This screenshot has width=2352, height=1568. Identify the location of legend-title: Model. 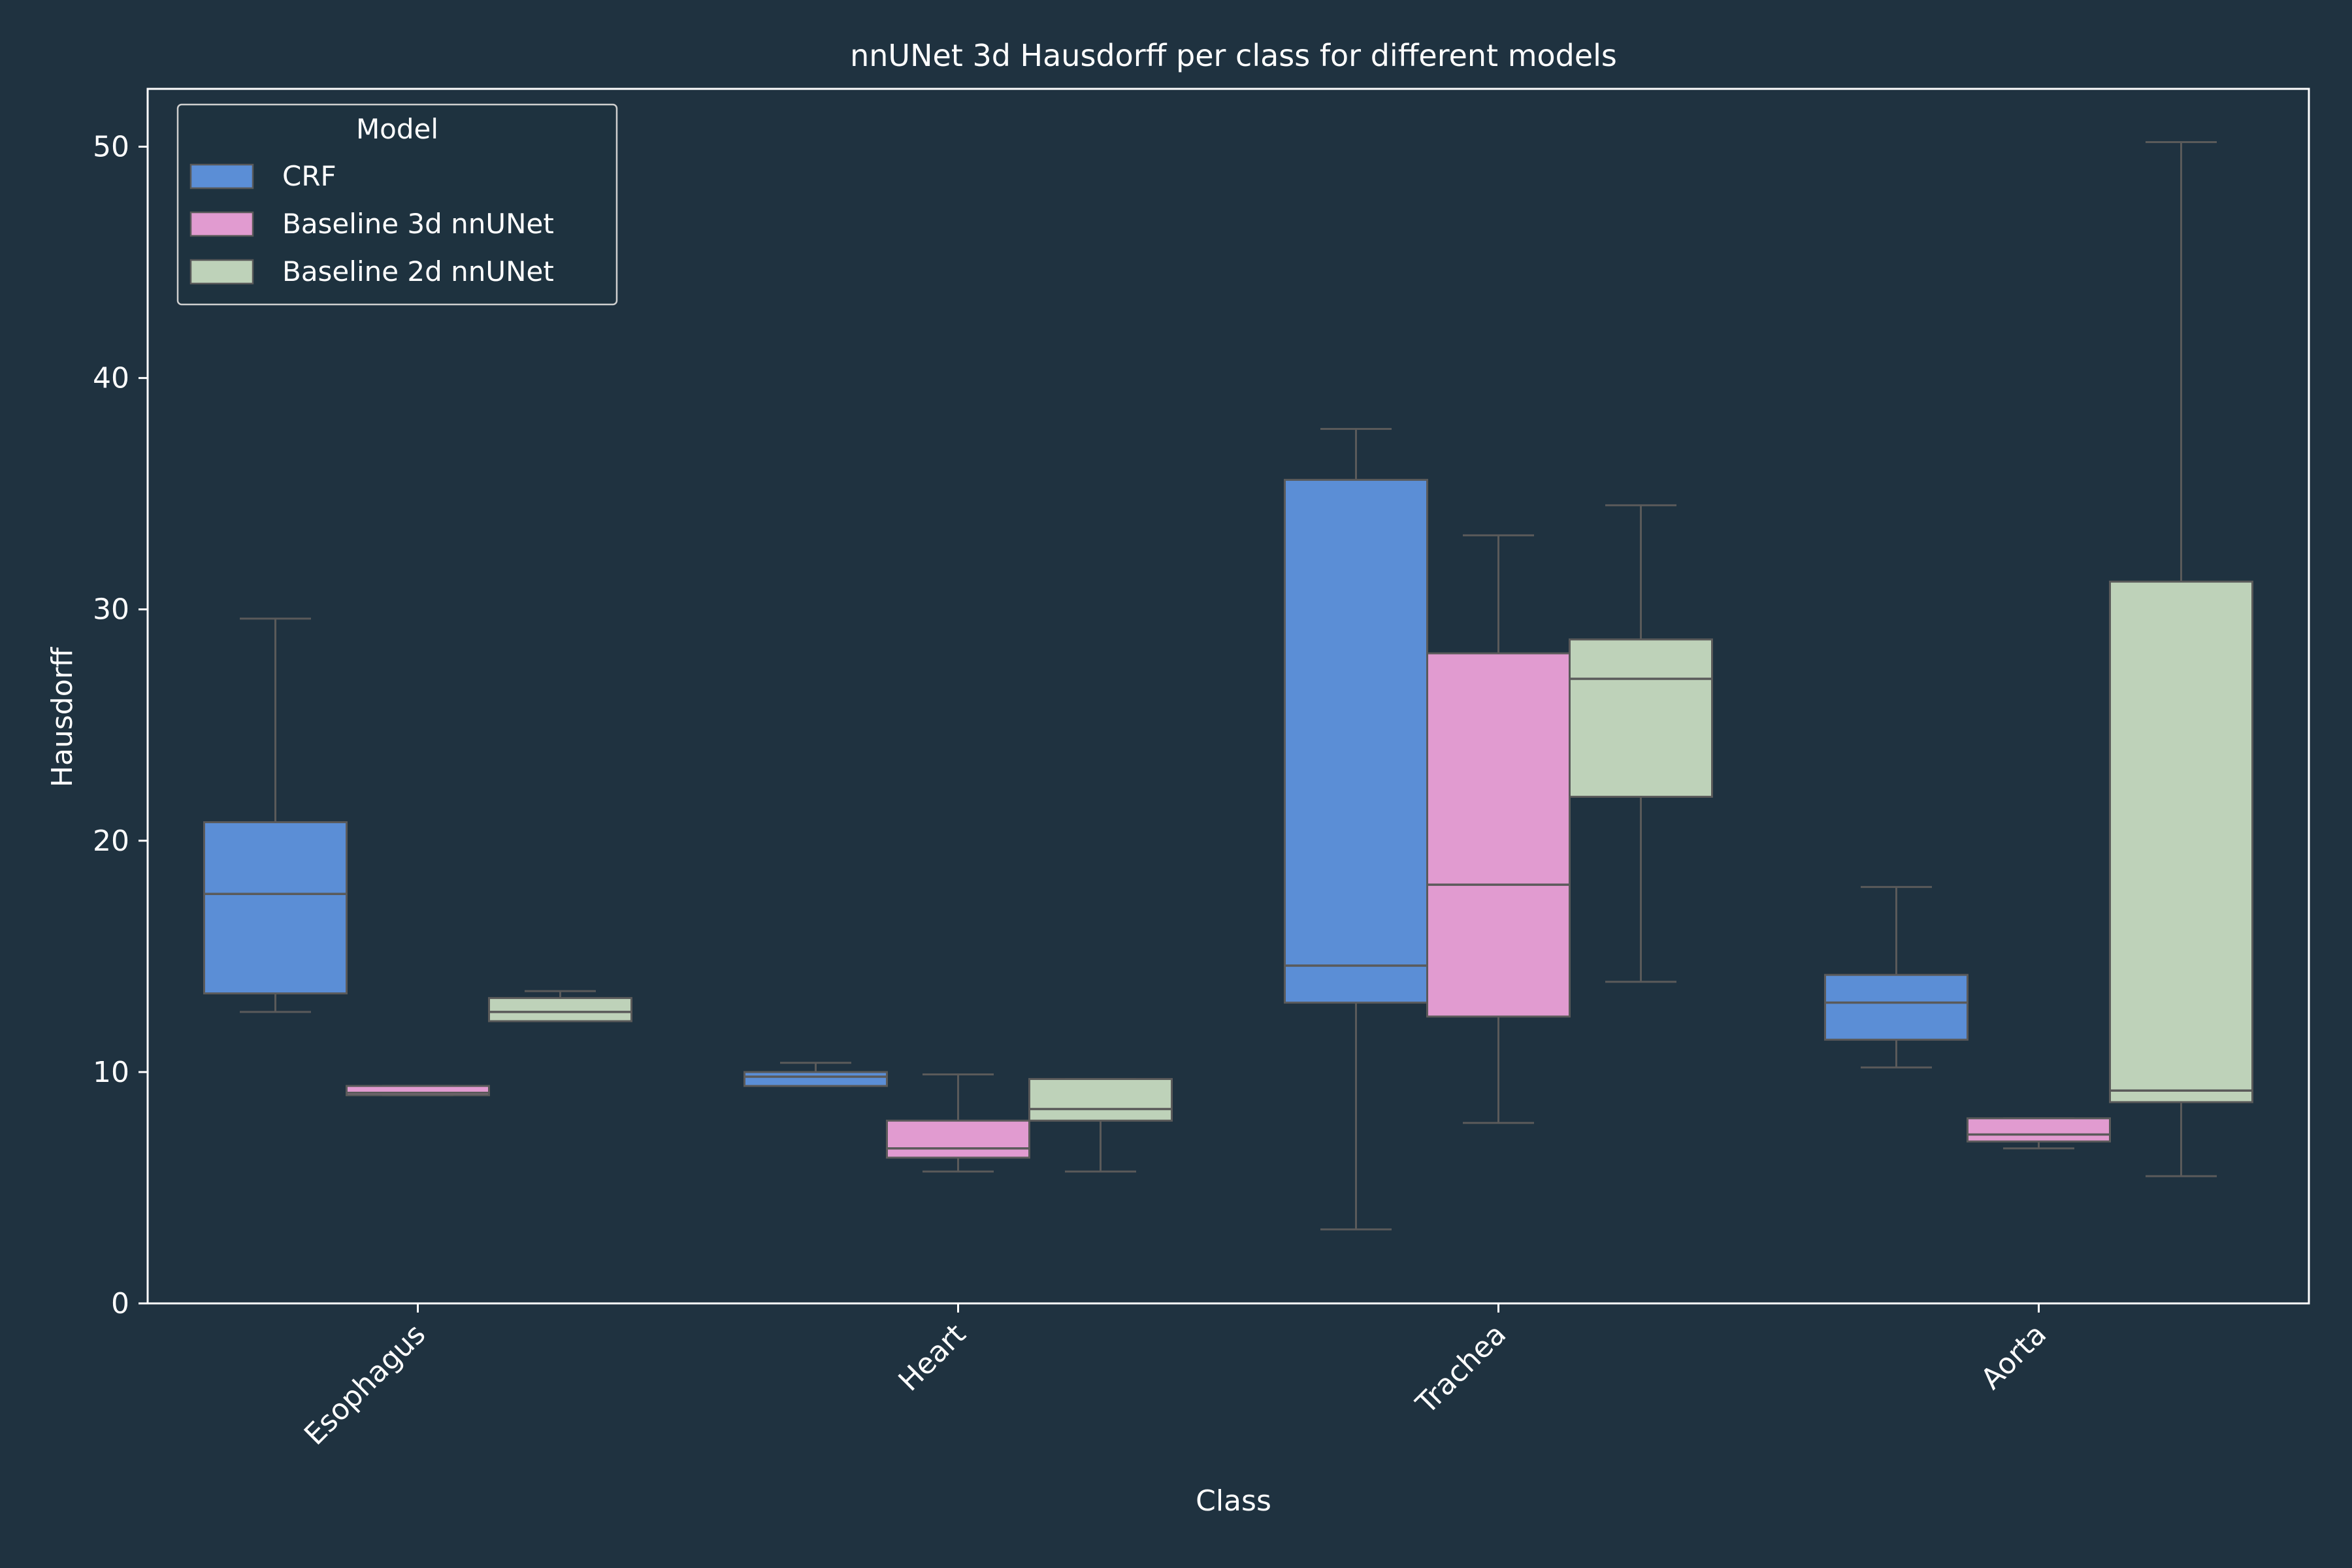
(397, 129).